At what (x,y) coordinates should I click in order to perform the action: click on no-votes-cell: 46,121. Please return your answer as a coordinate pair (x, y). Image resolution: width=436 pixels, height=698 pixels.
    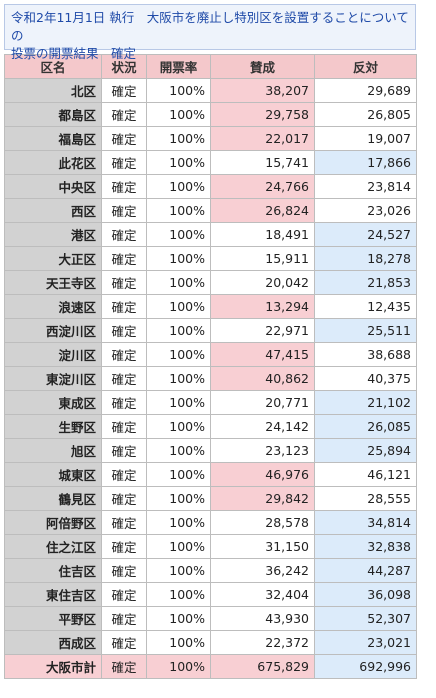
    Looking at the image, I should click on (365, 474).